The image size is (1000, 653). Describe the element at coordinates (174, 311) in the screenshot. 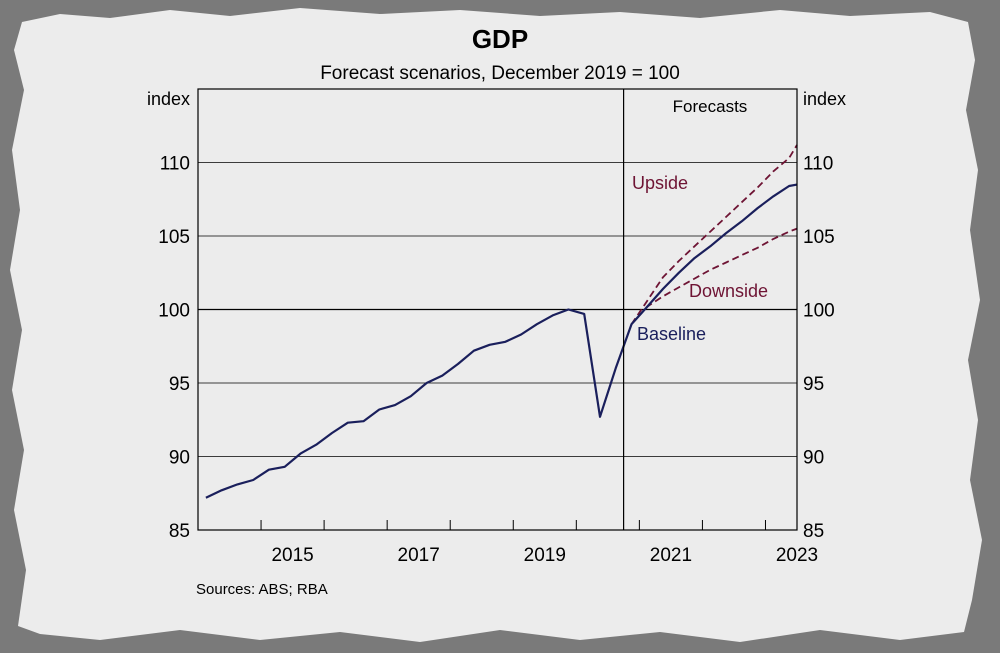

I see `y-tick-label-left: 100` at that location.